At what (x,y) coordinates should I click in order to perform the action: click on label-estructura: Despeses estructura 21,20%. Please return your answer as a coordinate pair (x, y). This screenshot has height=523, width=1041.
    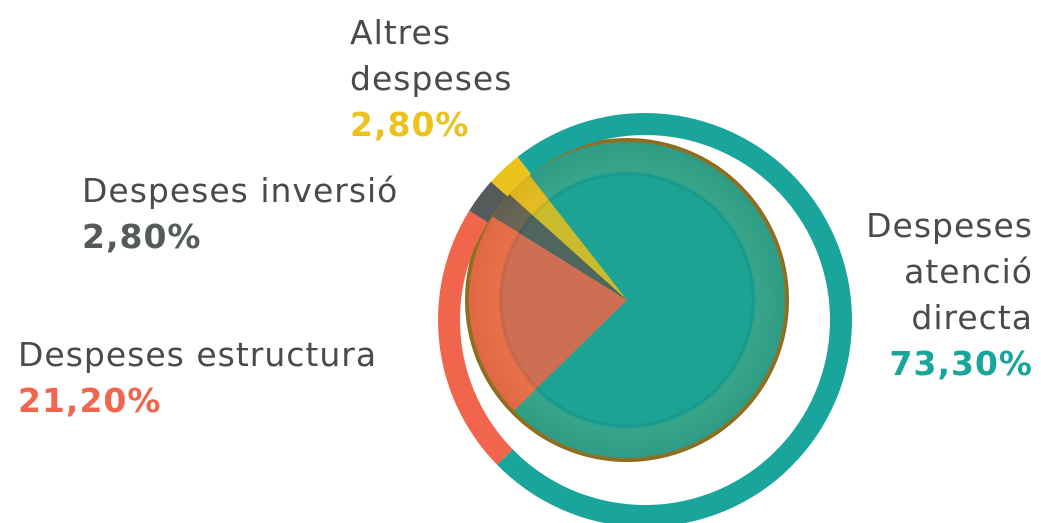
    Looking at the image, I should click on (218, 378).